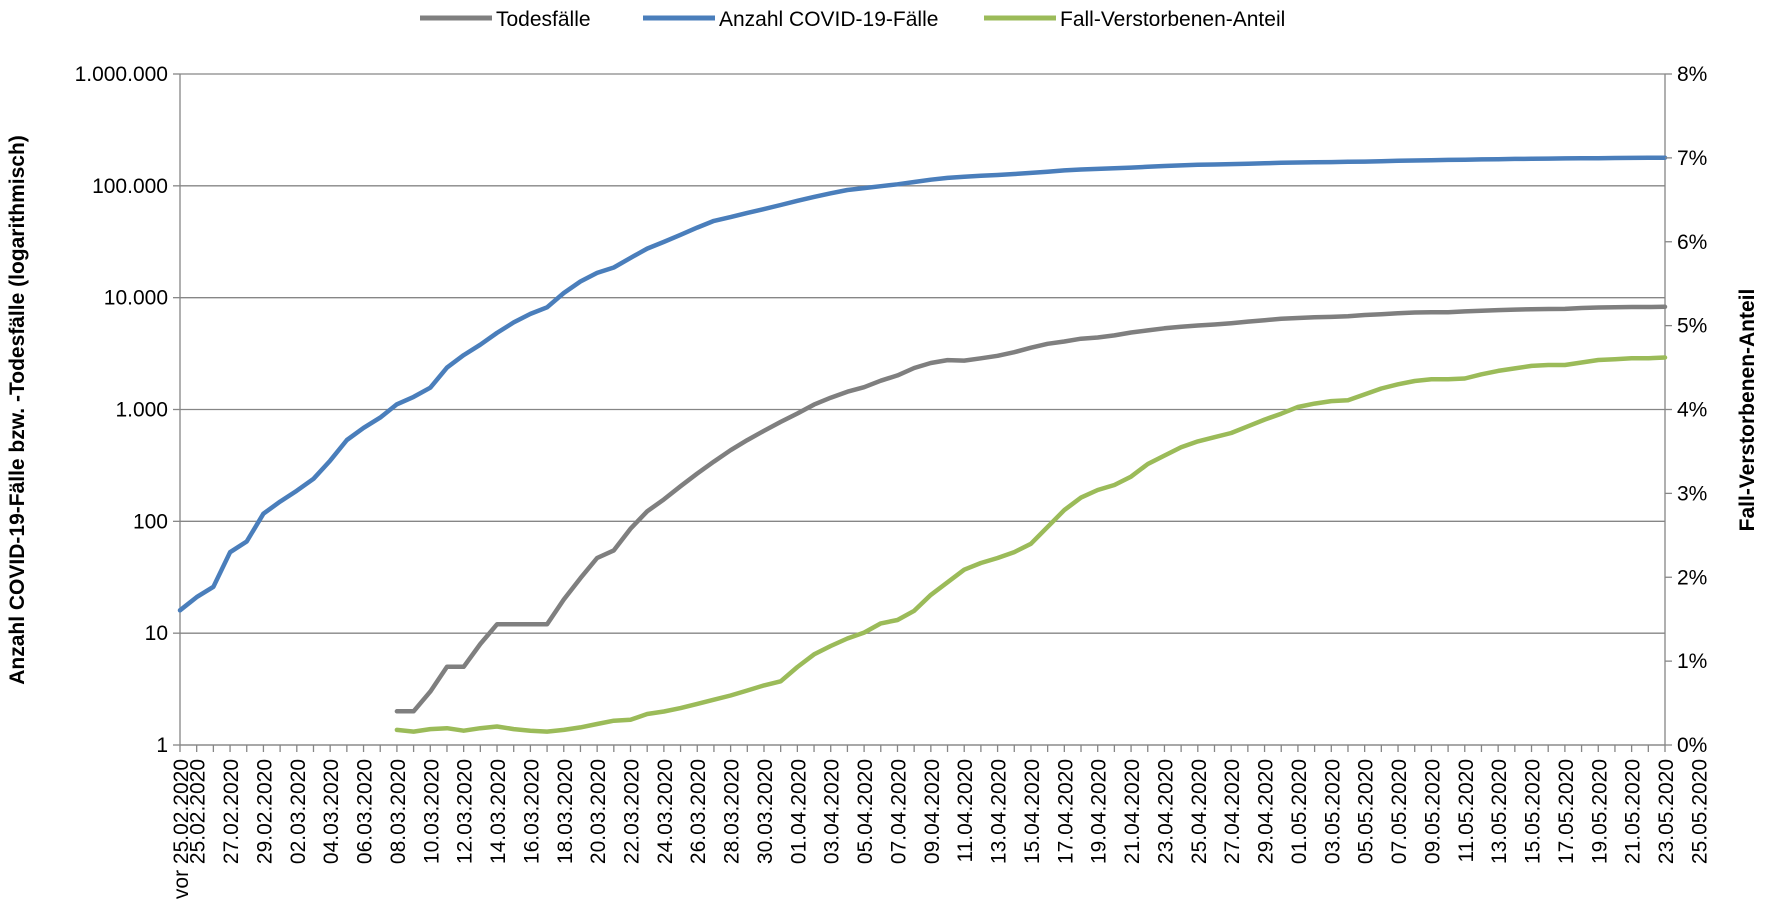 The height and width of the screenshot is (922, 1769). I want to click on legend-entry: Anzahl COVID-19-Fälle, so click(828, 19).